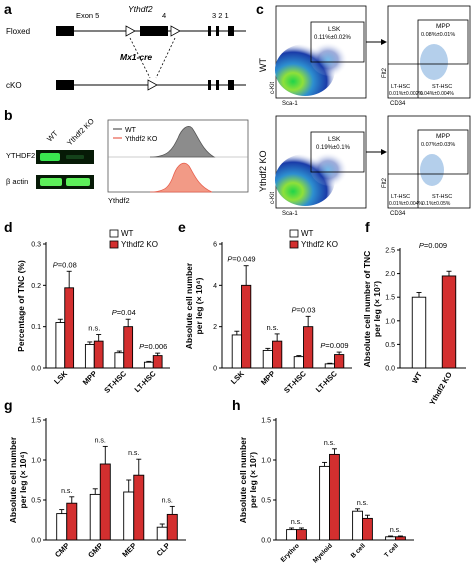 Image resolution: width=474 pixels, height=572 pixels. Describe the element at coordinates (260, 9) in the screenshot. I see `panel-letter-c: c` at that location.